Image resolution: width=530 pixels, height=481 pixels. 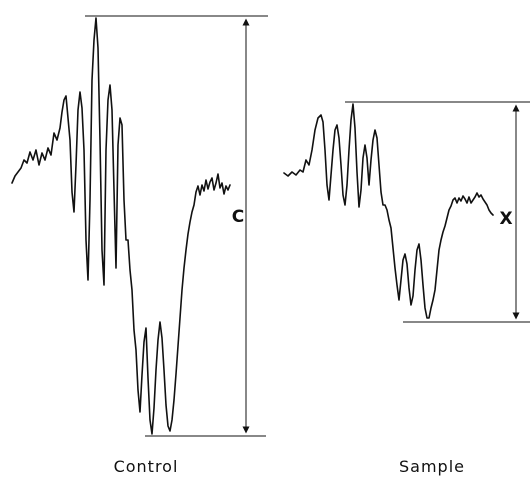 What do you see at coordinates (432, 466) in the screenshot?
I see `sample-caption: Sample` at bounding box center [432, 466].